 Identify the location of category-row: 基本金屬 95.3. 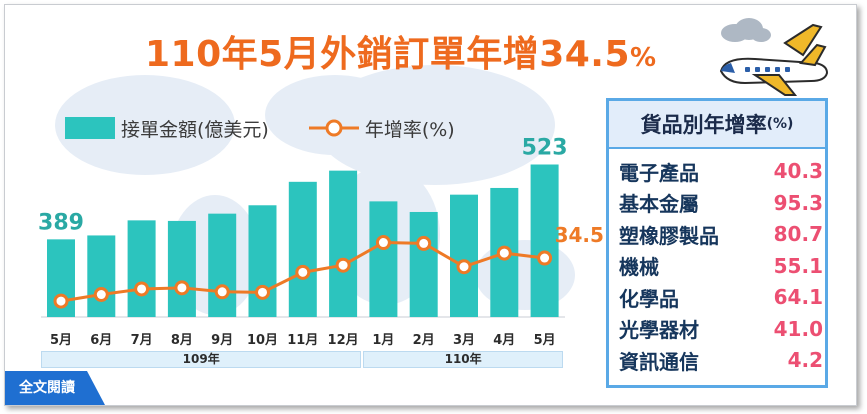
(721, 203).